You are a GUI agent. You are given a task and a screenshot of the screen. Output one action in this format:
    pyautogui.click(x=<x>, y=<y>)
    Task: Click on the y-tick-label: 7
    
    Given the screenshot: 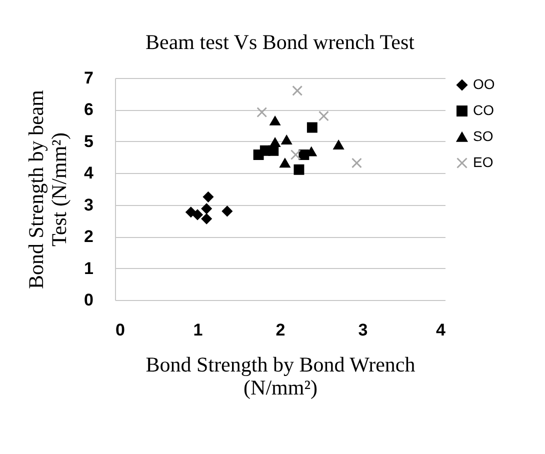 What is the action you would take?
    pyautogui.click(x=89, y=78)
    